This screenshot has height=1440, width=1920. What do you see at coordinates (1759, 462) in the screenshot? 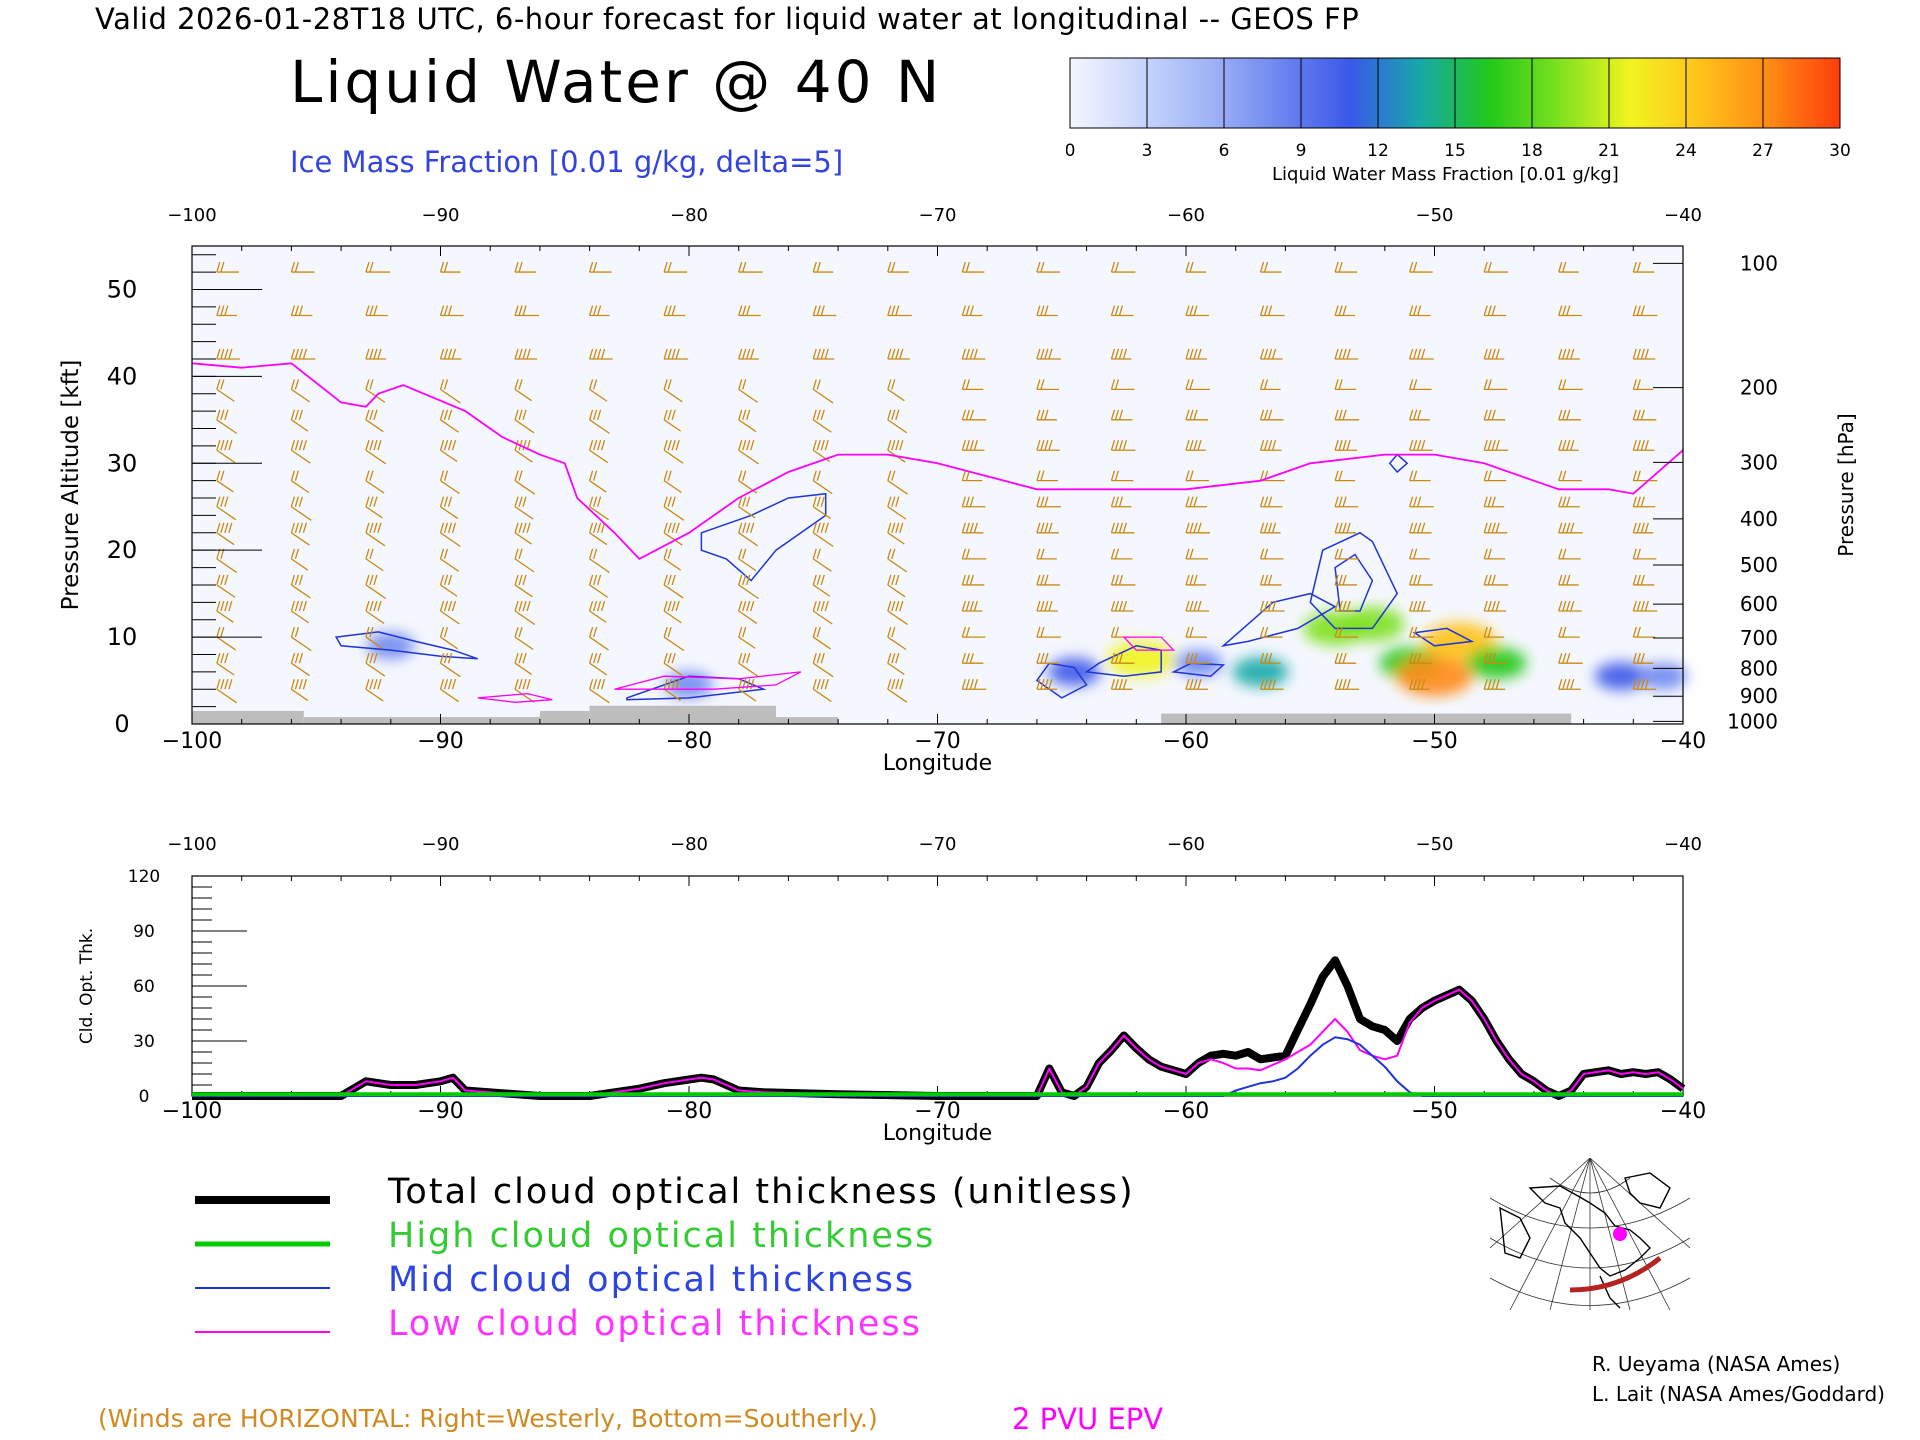
I see `pressure-tick-label: 300` at bounding box center [1759, 462].